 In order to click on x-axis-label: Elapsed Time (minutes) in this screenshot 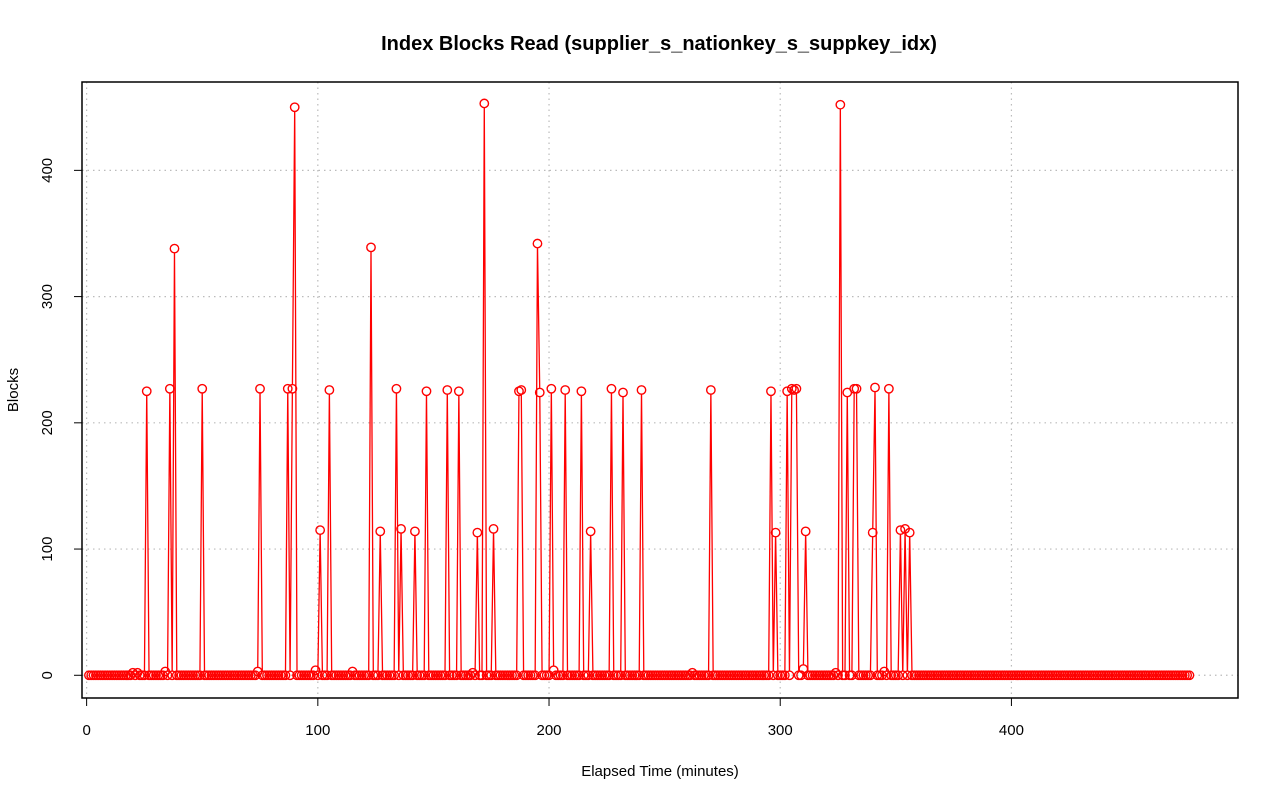, I will do `click(660, 771)`.